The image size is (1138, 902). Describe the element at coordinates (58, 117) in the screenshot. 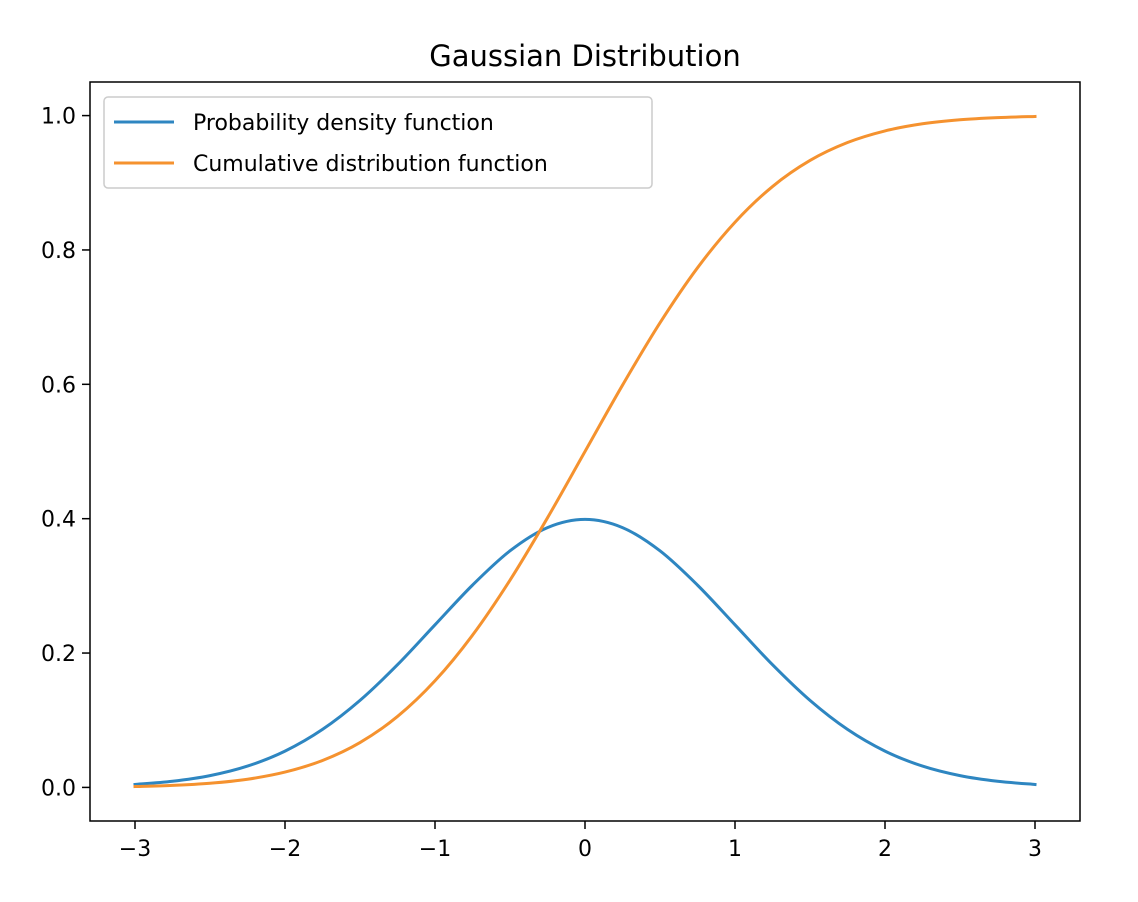

I see `y-tick-label: 1.0` at that location.